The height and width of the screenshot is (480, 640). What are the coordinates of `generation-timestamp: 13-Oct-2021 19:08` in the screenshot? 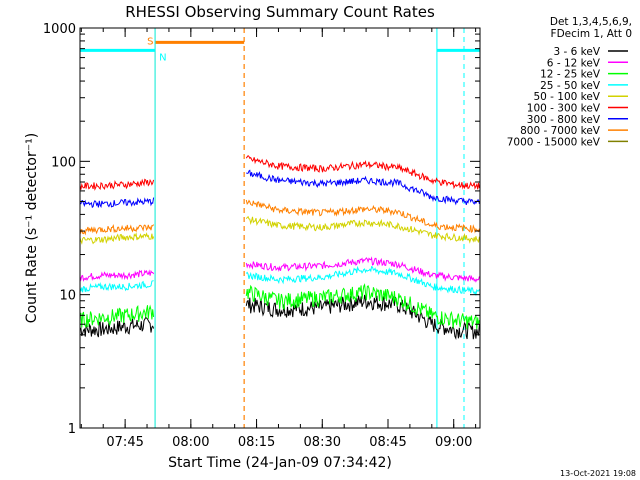 It's located at (598, 473).